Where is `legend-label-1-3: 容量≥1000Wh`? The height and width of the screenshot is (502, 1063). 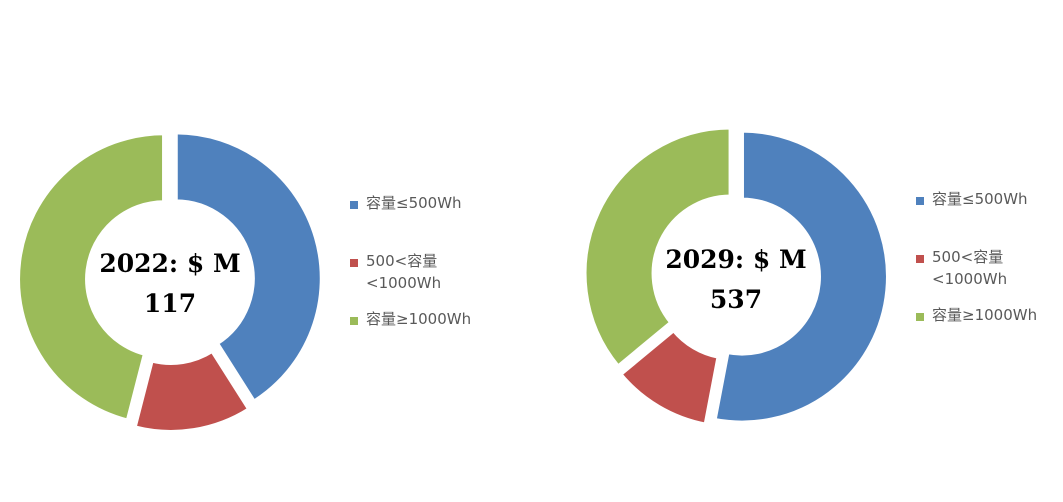 legend-label-1-3: 容量≥1000Wh is located at coordinates (418, 319).